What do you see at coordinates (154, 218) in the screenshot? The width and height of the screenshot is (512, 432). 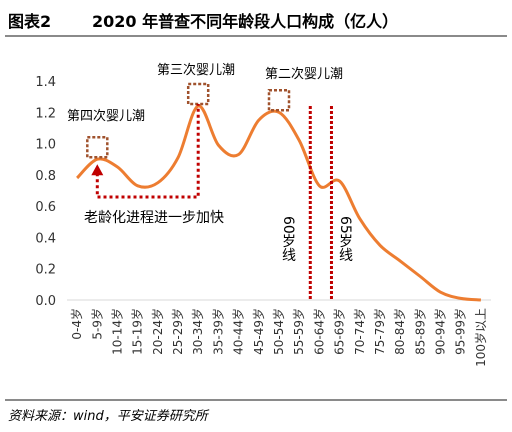 I see `label-aging: 老龄化进程进一步加快` at bounding box center [154, 218].